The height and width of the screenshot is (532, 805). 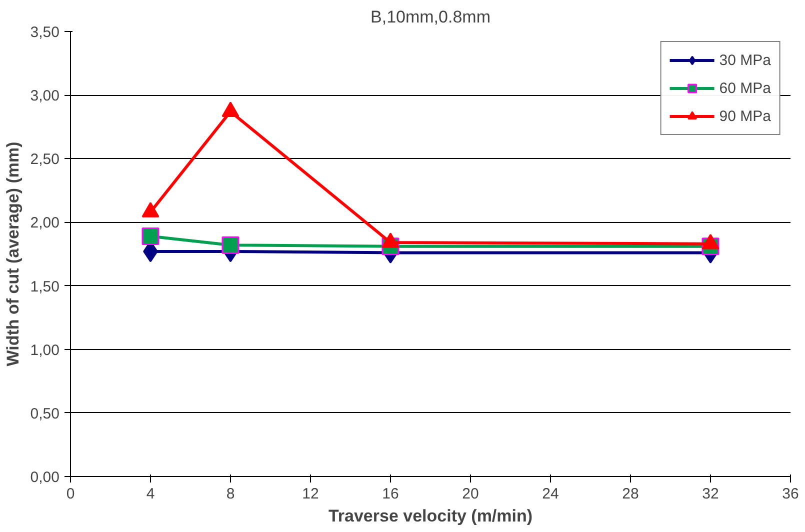 What do you see at coordinates (45, 159) in the screenshot?
I see `y-tick-label: 2,50` at bounding box center [45, 159].